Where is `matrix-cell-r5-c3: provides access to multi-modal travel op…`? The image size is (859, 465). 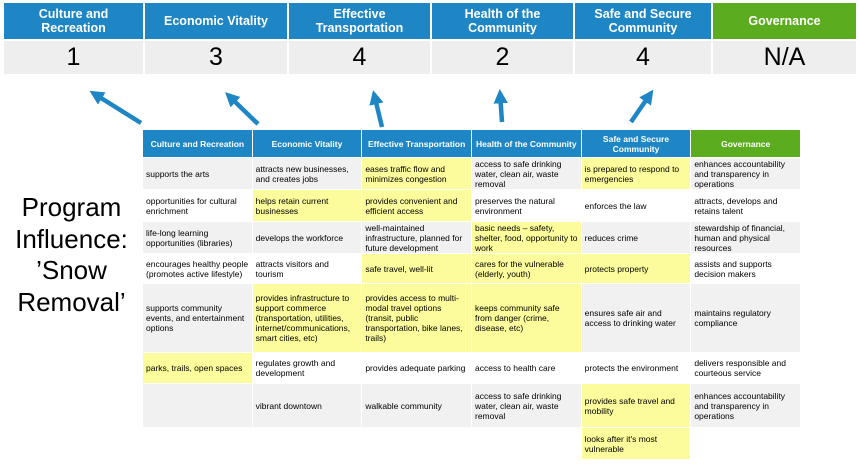
matrix-cell-r5-c3: provides access to multi-modal travel op… is located at coordinates (416, 318).